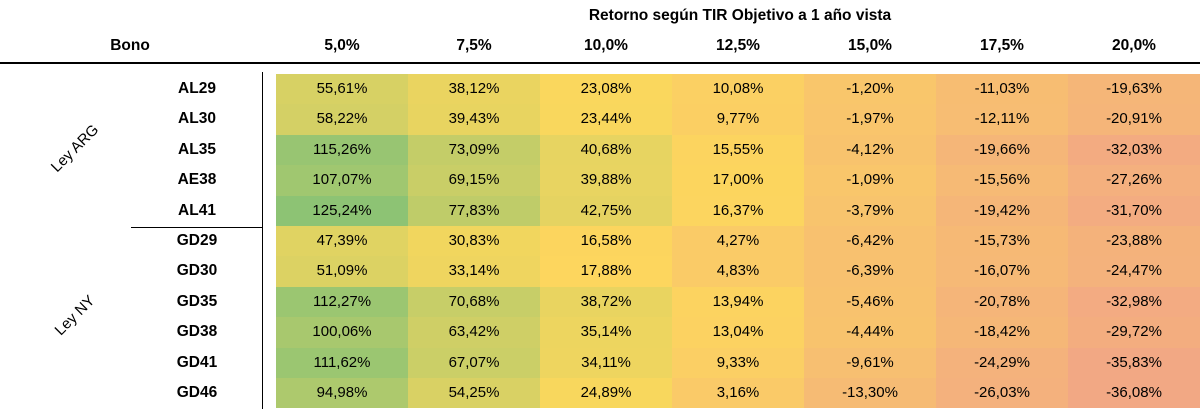  What do you see at coordinates (870, 393) in the screenshot?
I see `heatmap-cell: -13,30%` at bounding box center [870, 393].